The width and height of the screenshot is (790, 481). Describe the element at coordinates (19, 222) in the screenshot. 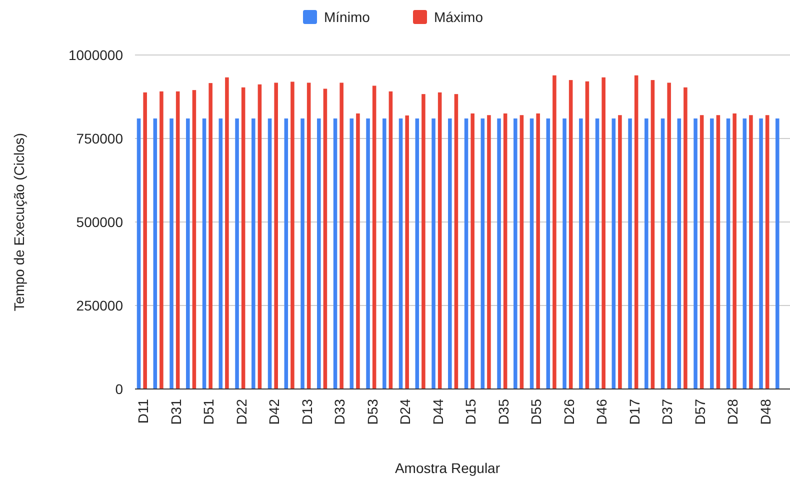

I see `y-axis-title: Tempo de Execução (Ciclos)` at that location.